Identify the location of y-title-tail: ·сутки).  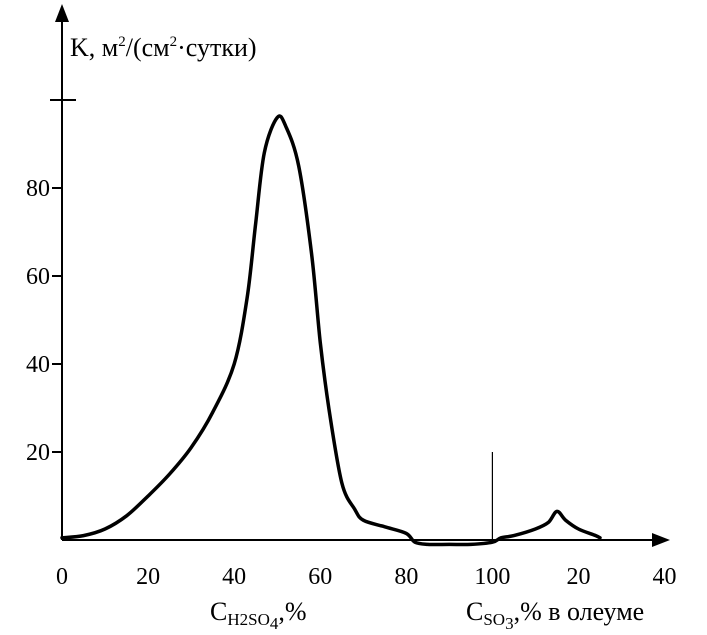
(216, 47).